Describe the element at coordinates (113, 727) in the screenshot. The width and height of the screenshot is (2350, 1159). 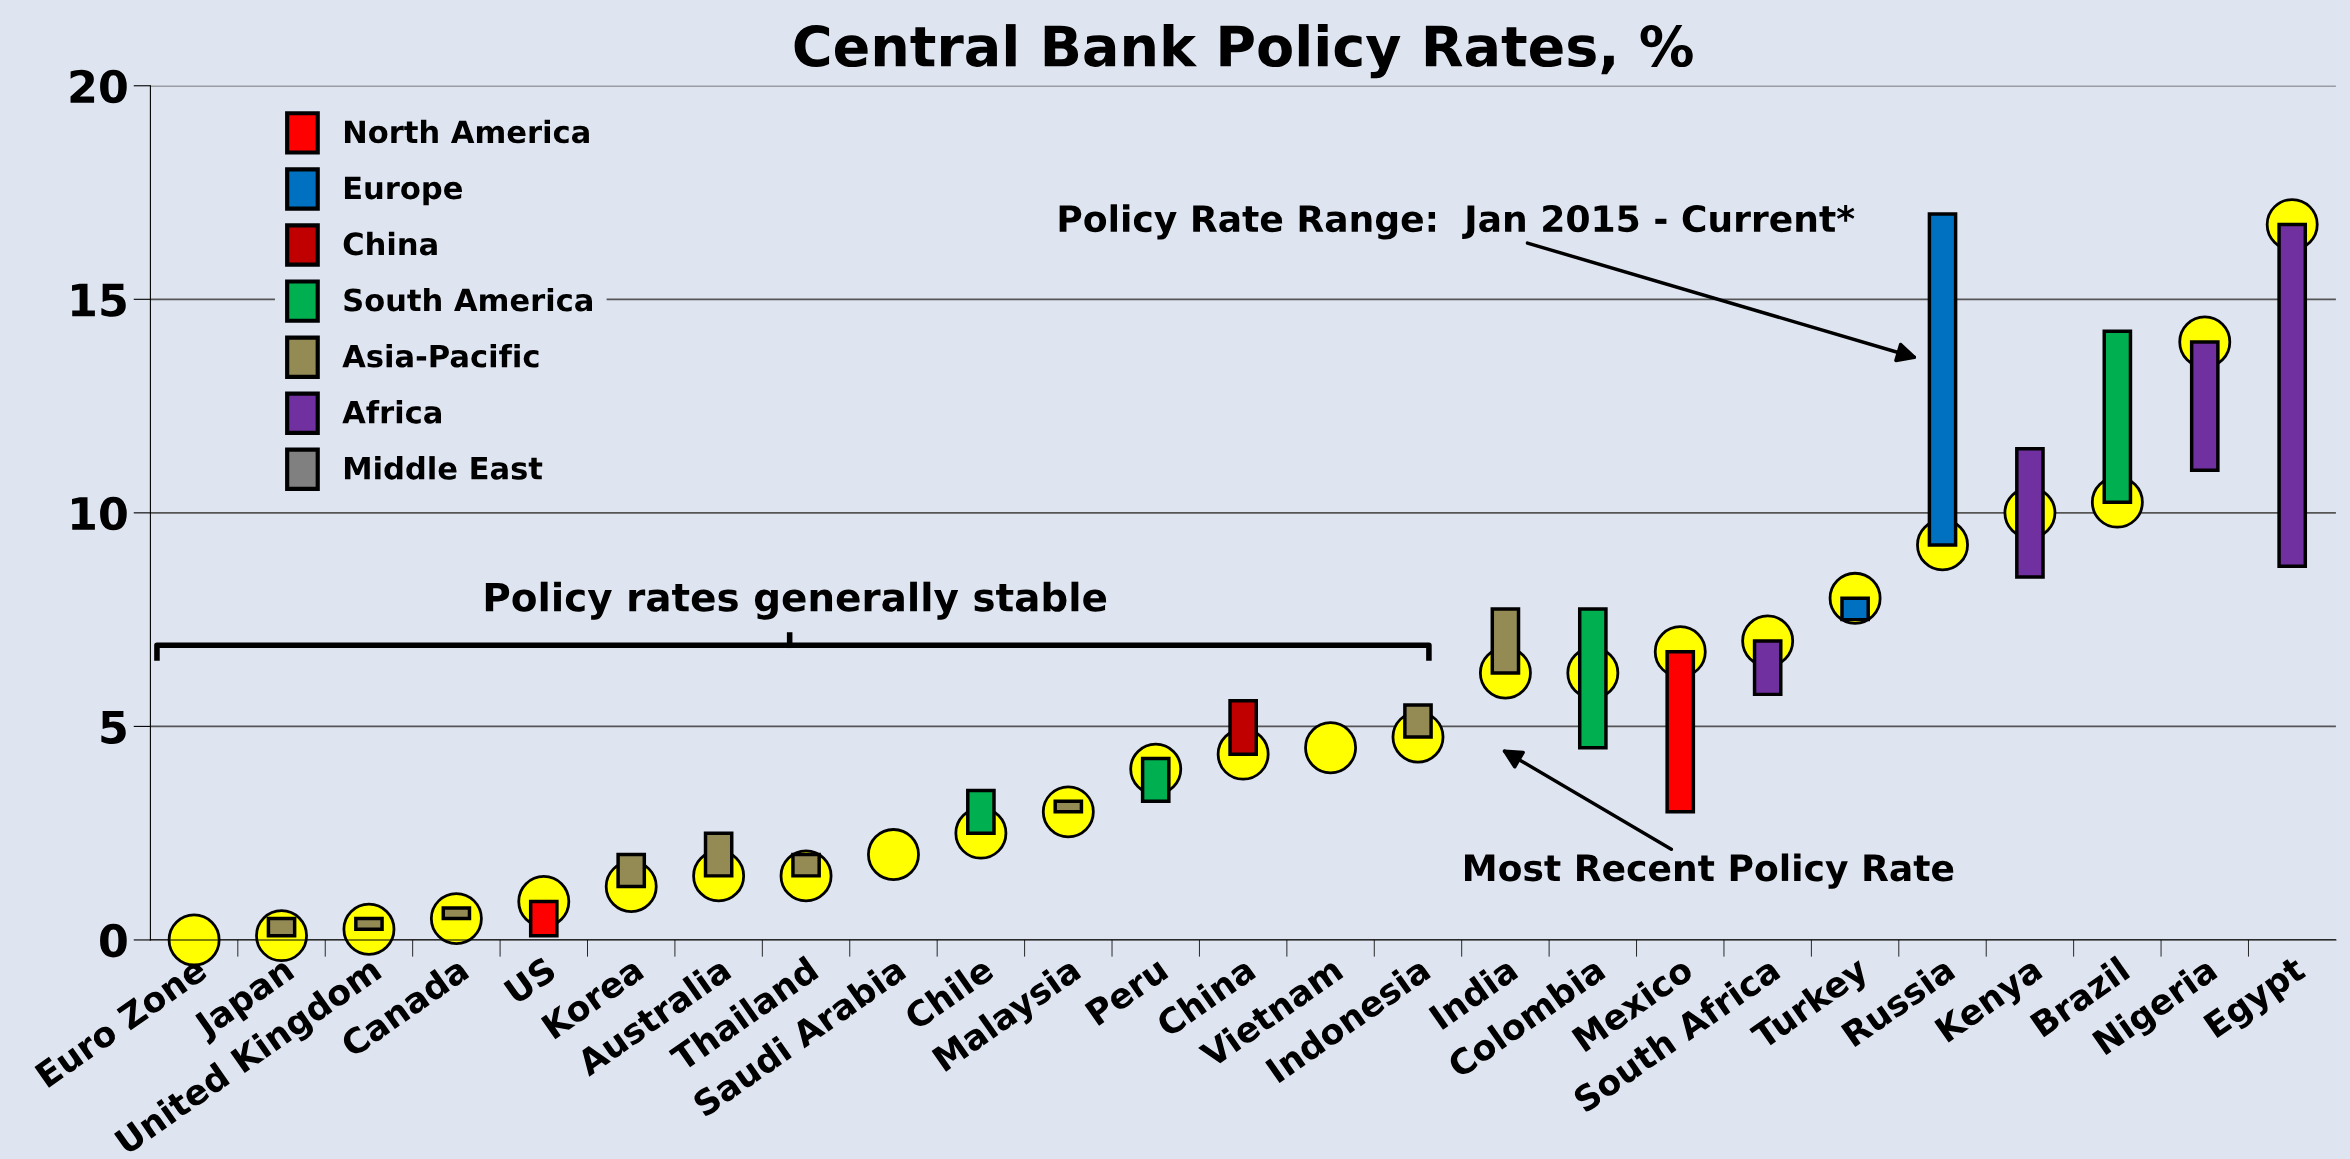
I see `y-tick-label: 5` at that location.